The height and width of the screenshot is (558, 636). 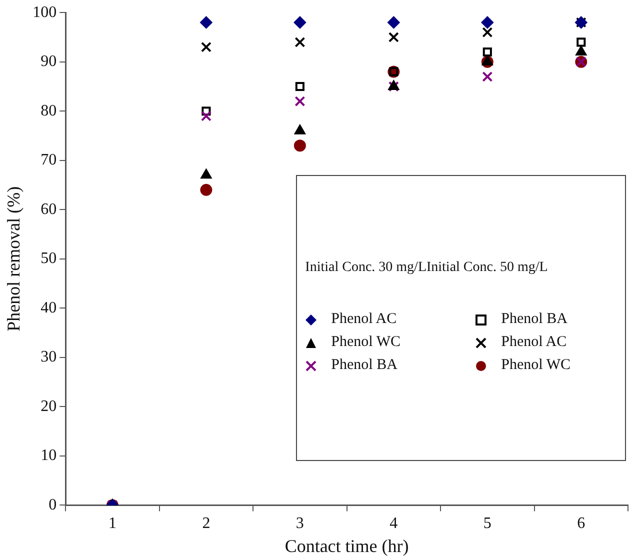 What do you see at coordinates (52, 505) in the screenshot?
I see `y-tick-label: 0` at bounding box center [52, 505].